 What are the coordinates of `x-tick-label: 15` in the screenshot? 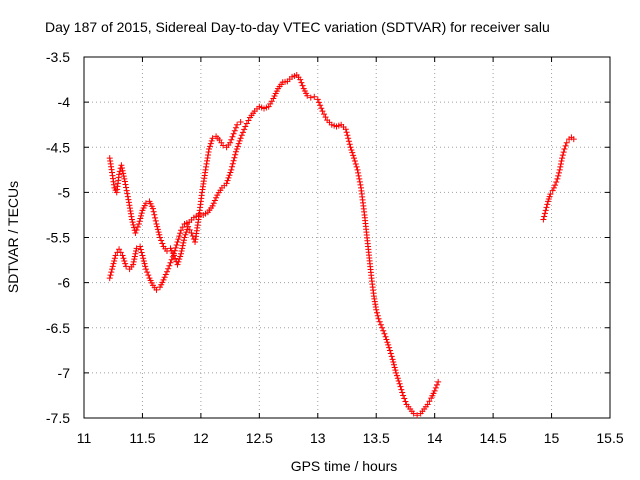 It's located at (552, 438).